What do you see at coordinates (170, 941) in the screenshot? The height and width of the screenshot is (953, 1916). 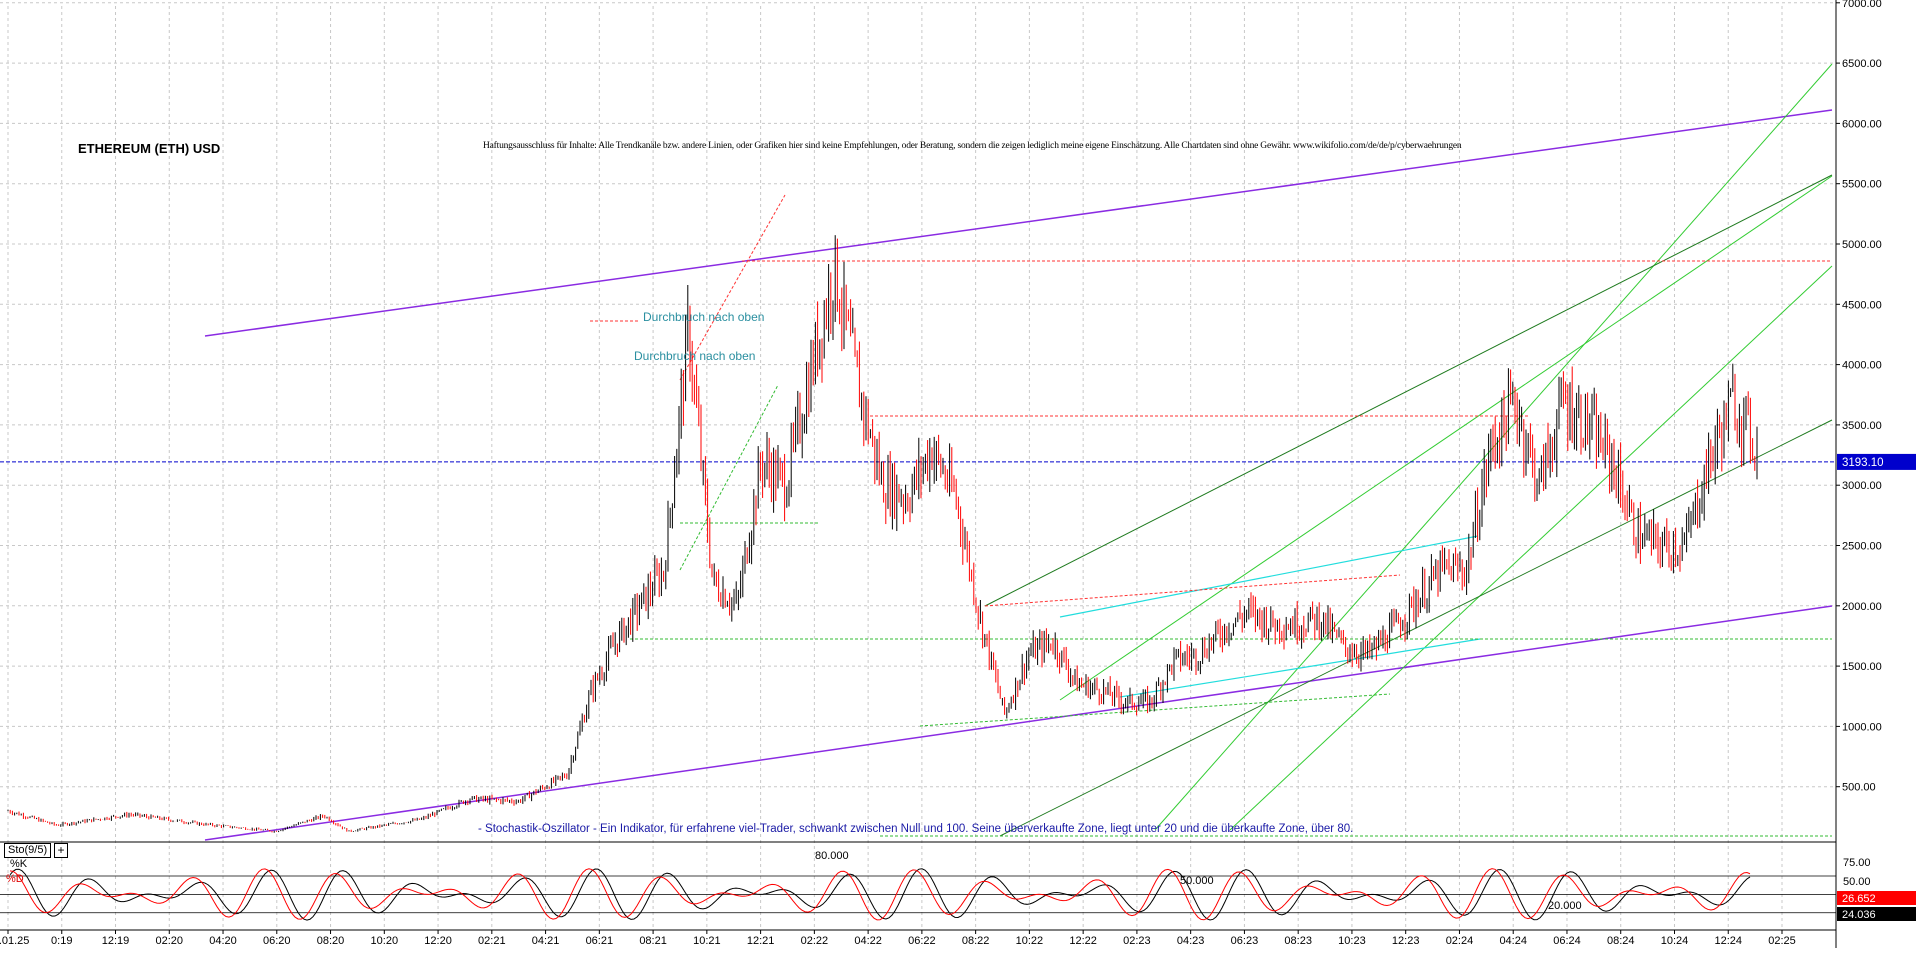 I see `x-tick-label: 02:20` at bounding box center [170, 941].